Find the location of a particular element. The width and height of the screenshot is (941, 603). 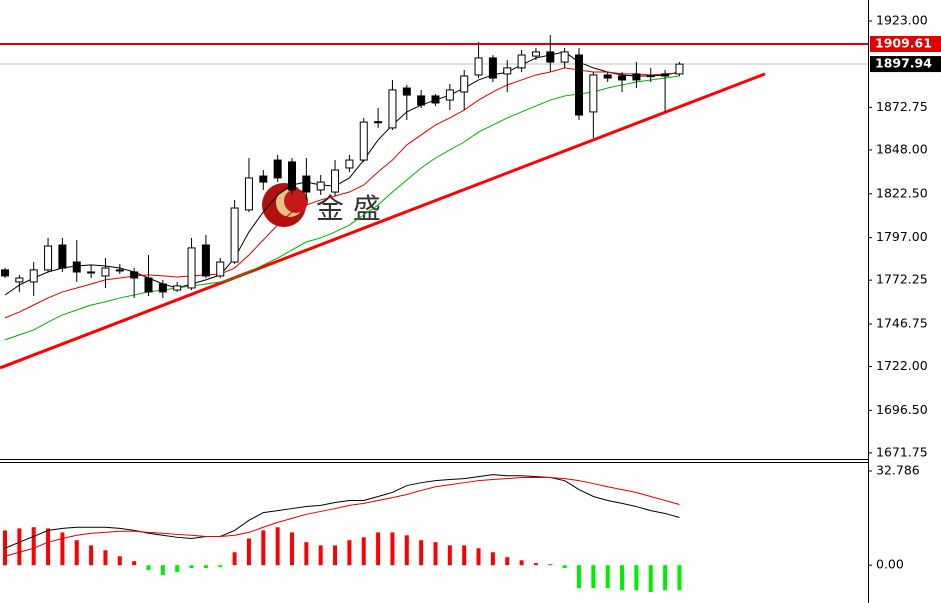

y-tick-label: 1797.00 is located at coordinates (902, 236).